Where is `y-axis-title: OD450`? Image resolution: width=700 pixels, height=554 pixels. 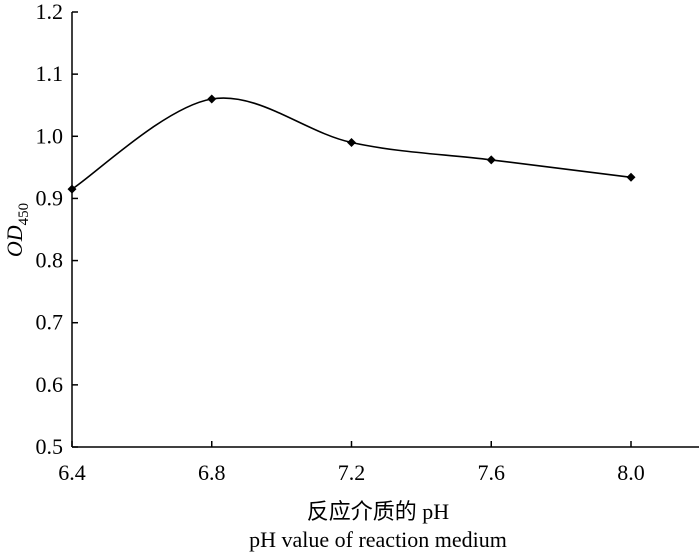
y-axis-title: OD450 is located at coordinates (17, 230).